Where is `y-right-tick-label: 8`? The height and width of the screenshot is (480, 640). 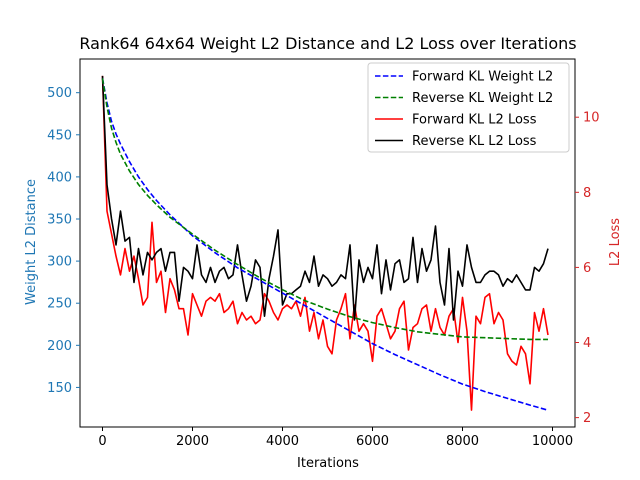
y-right-tick-label: 8 is located at coordinates (587, 193).